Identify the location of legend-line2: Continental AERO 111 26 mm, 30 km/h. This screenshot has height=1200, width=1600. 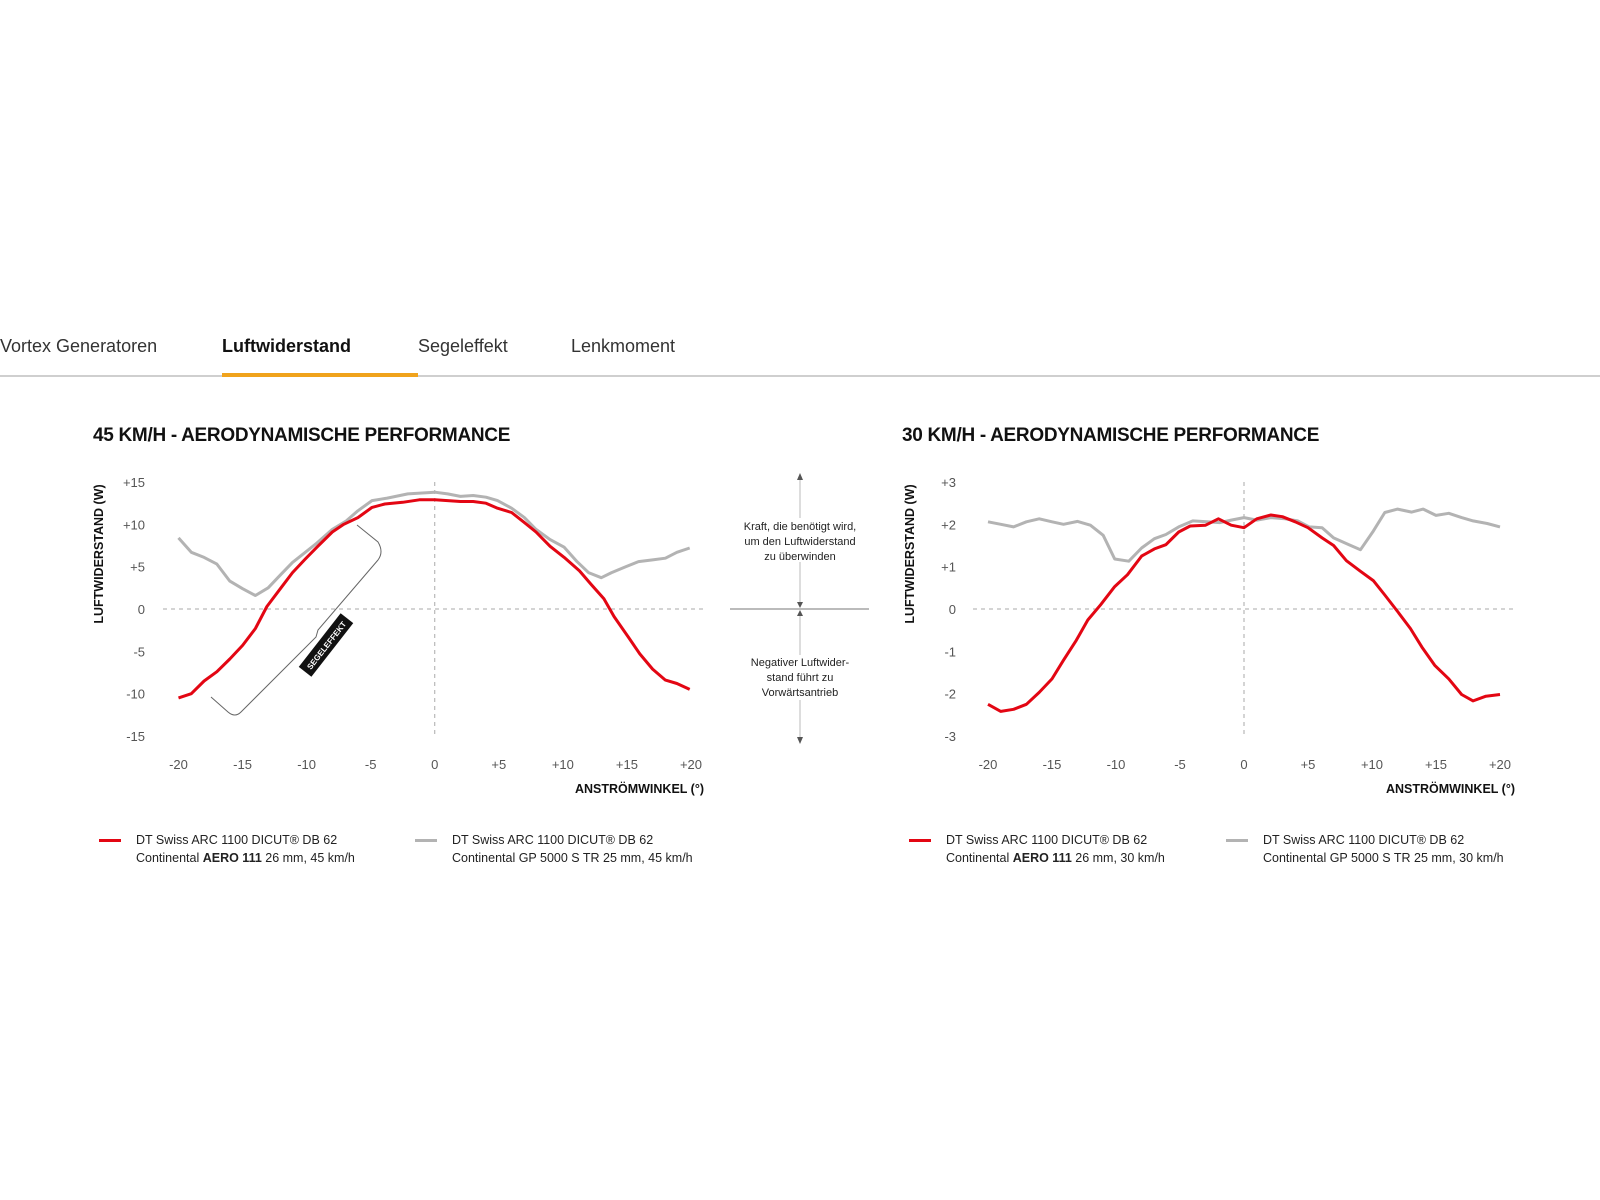
(1055, 858).